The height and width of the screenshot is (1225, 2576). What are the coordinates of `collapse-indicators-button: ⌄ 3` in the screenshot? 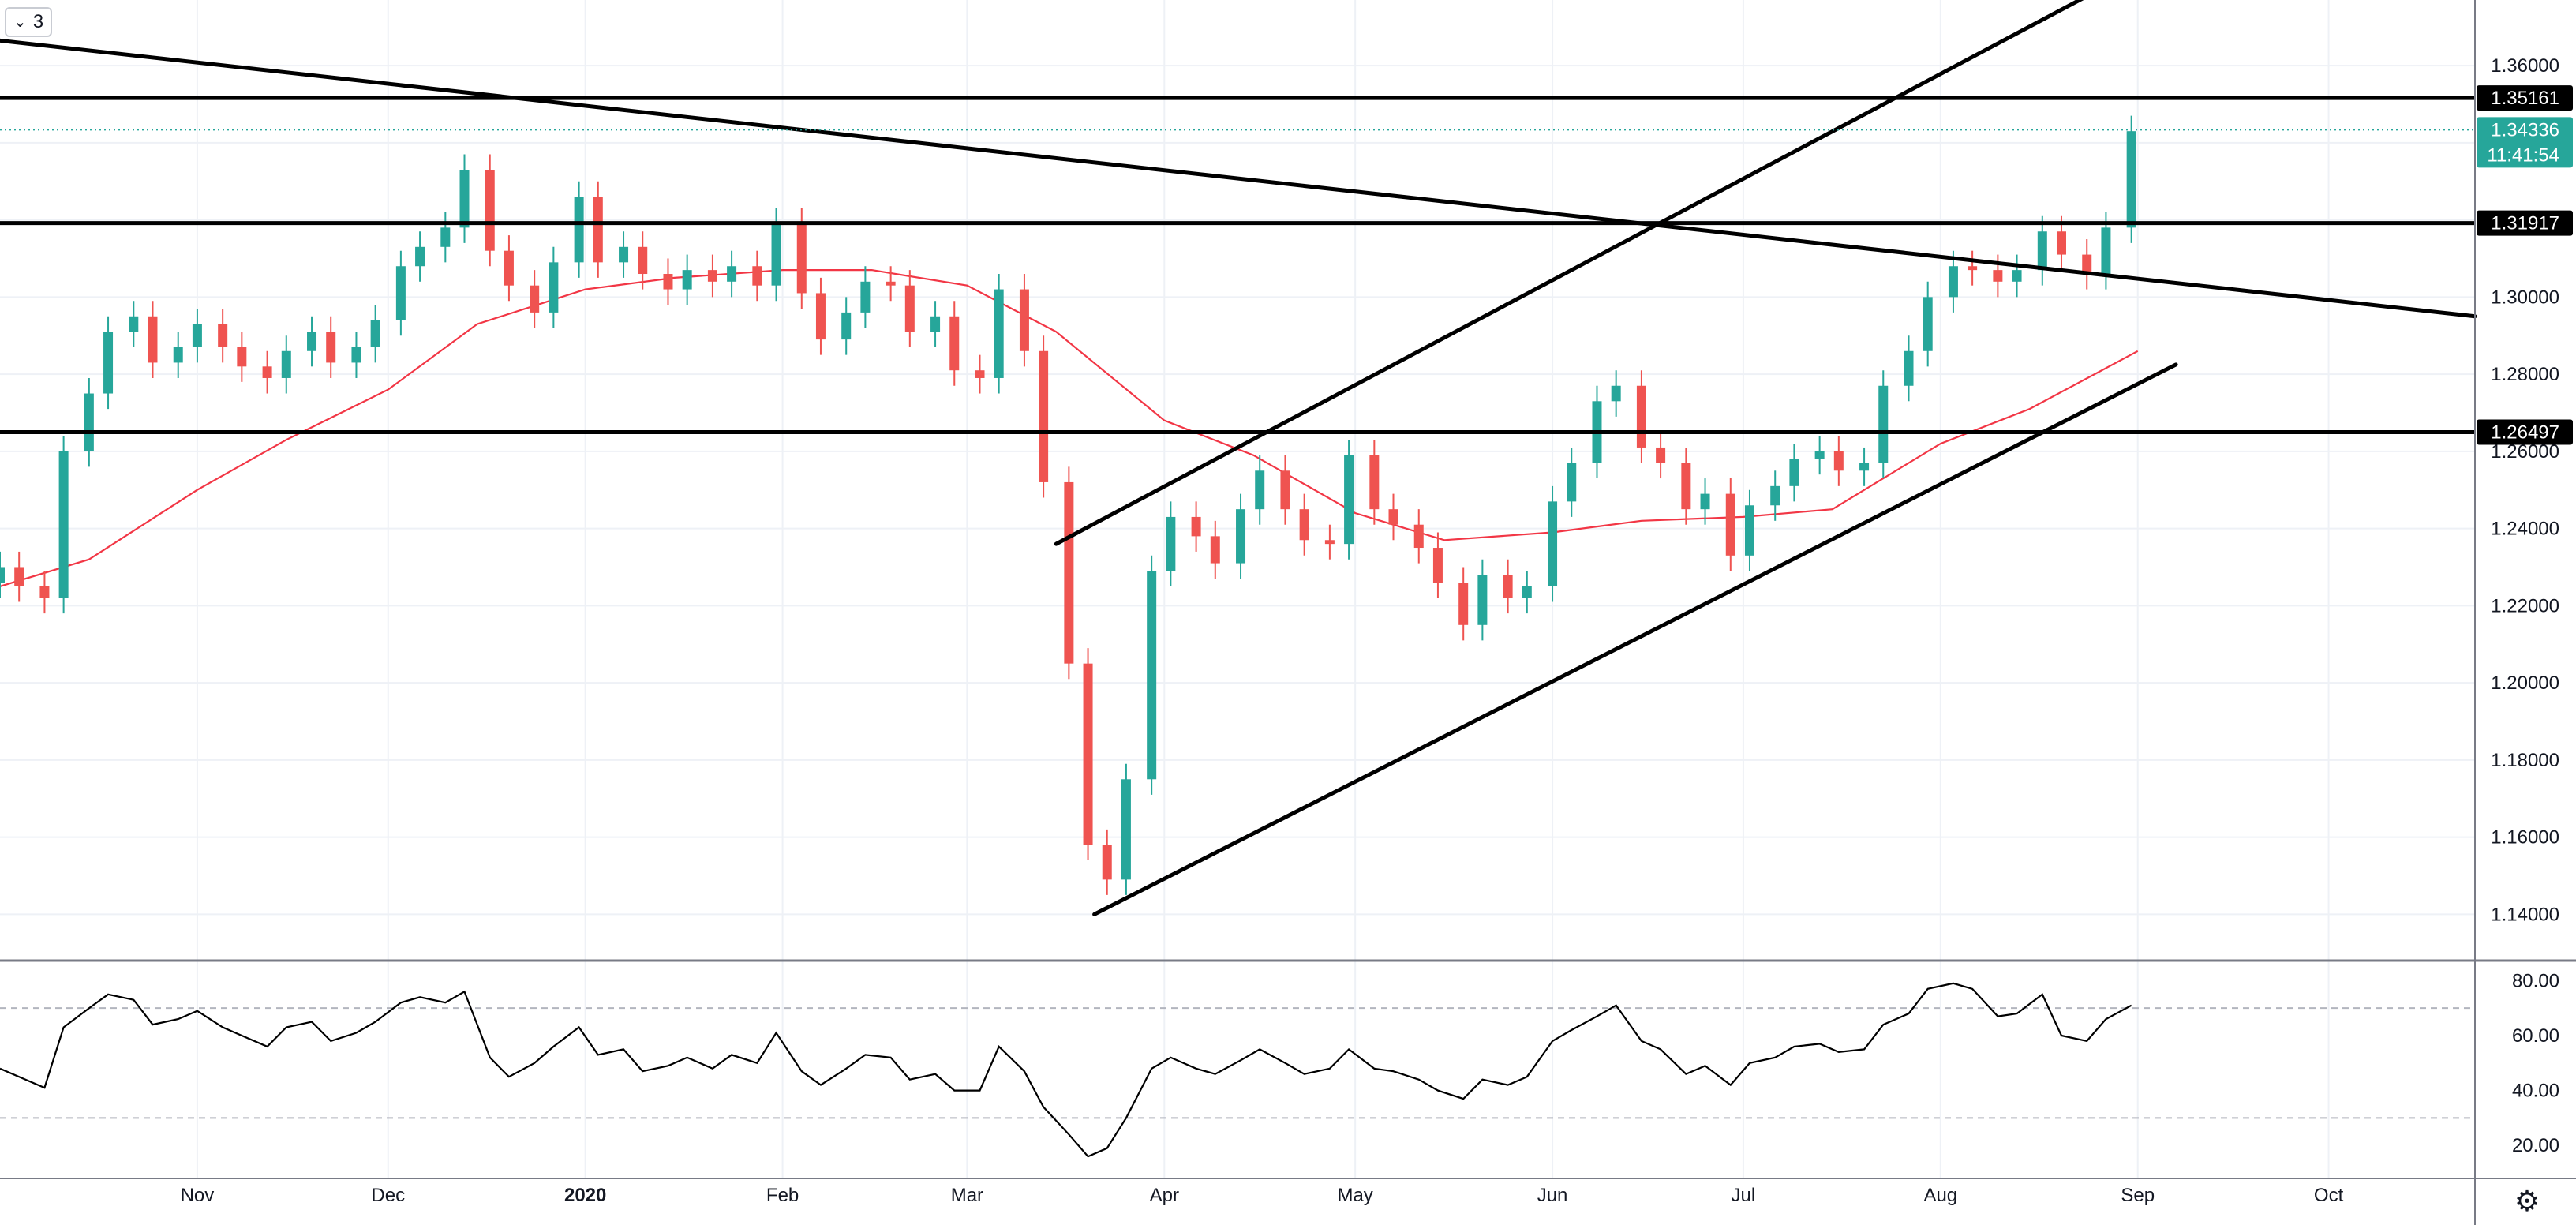 It's located at (28, 22).